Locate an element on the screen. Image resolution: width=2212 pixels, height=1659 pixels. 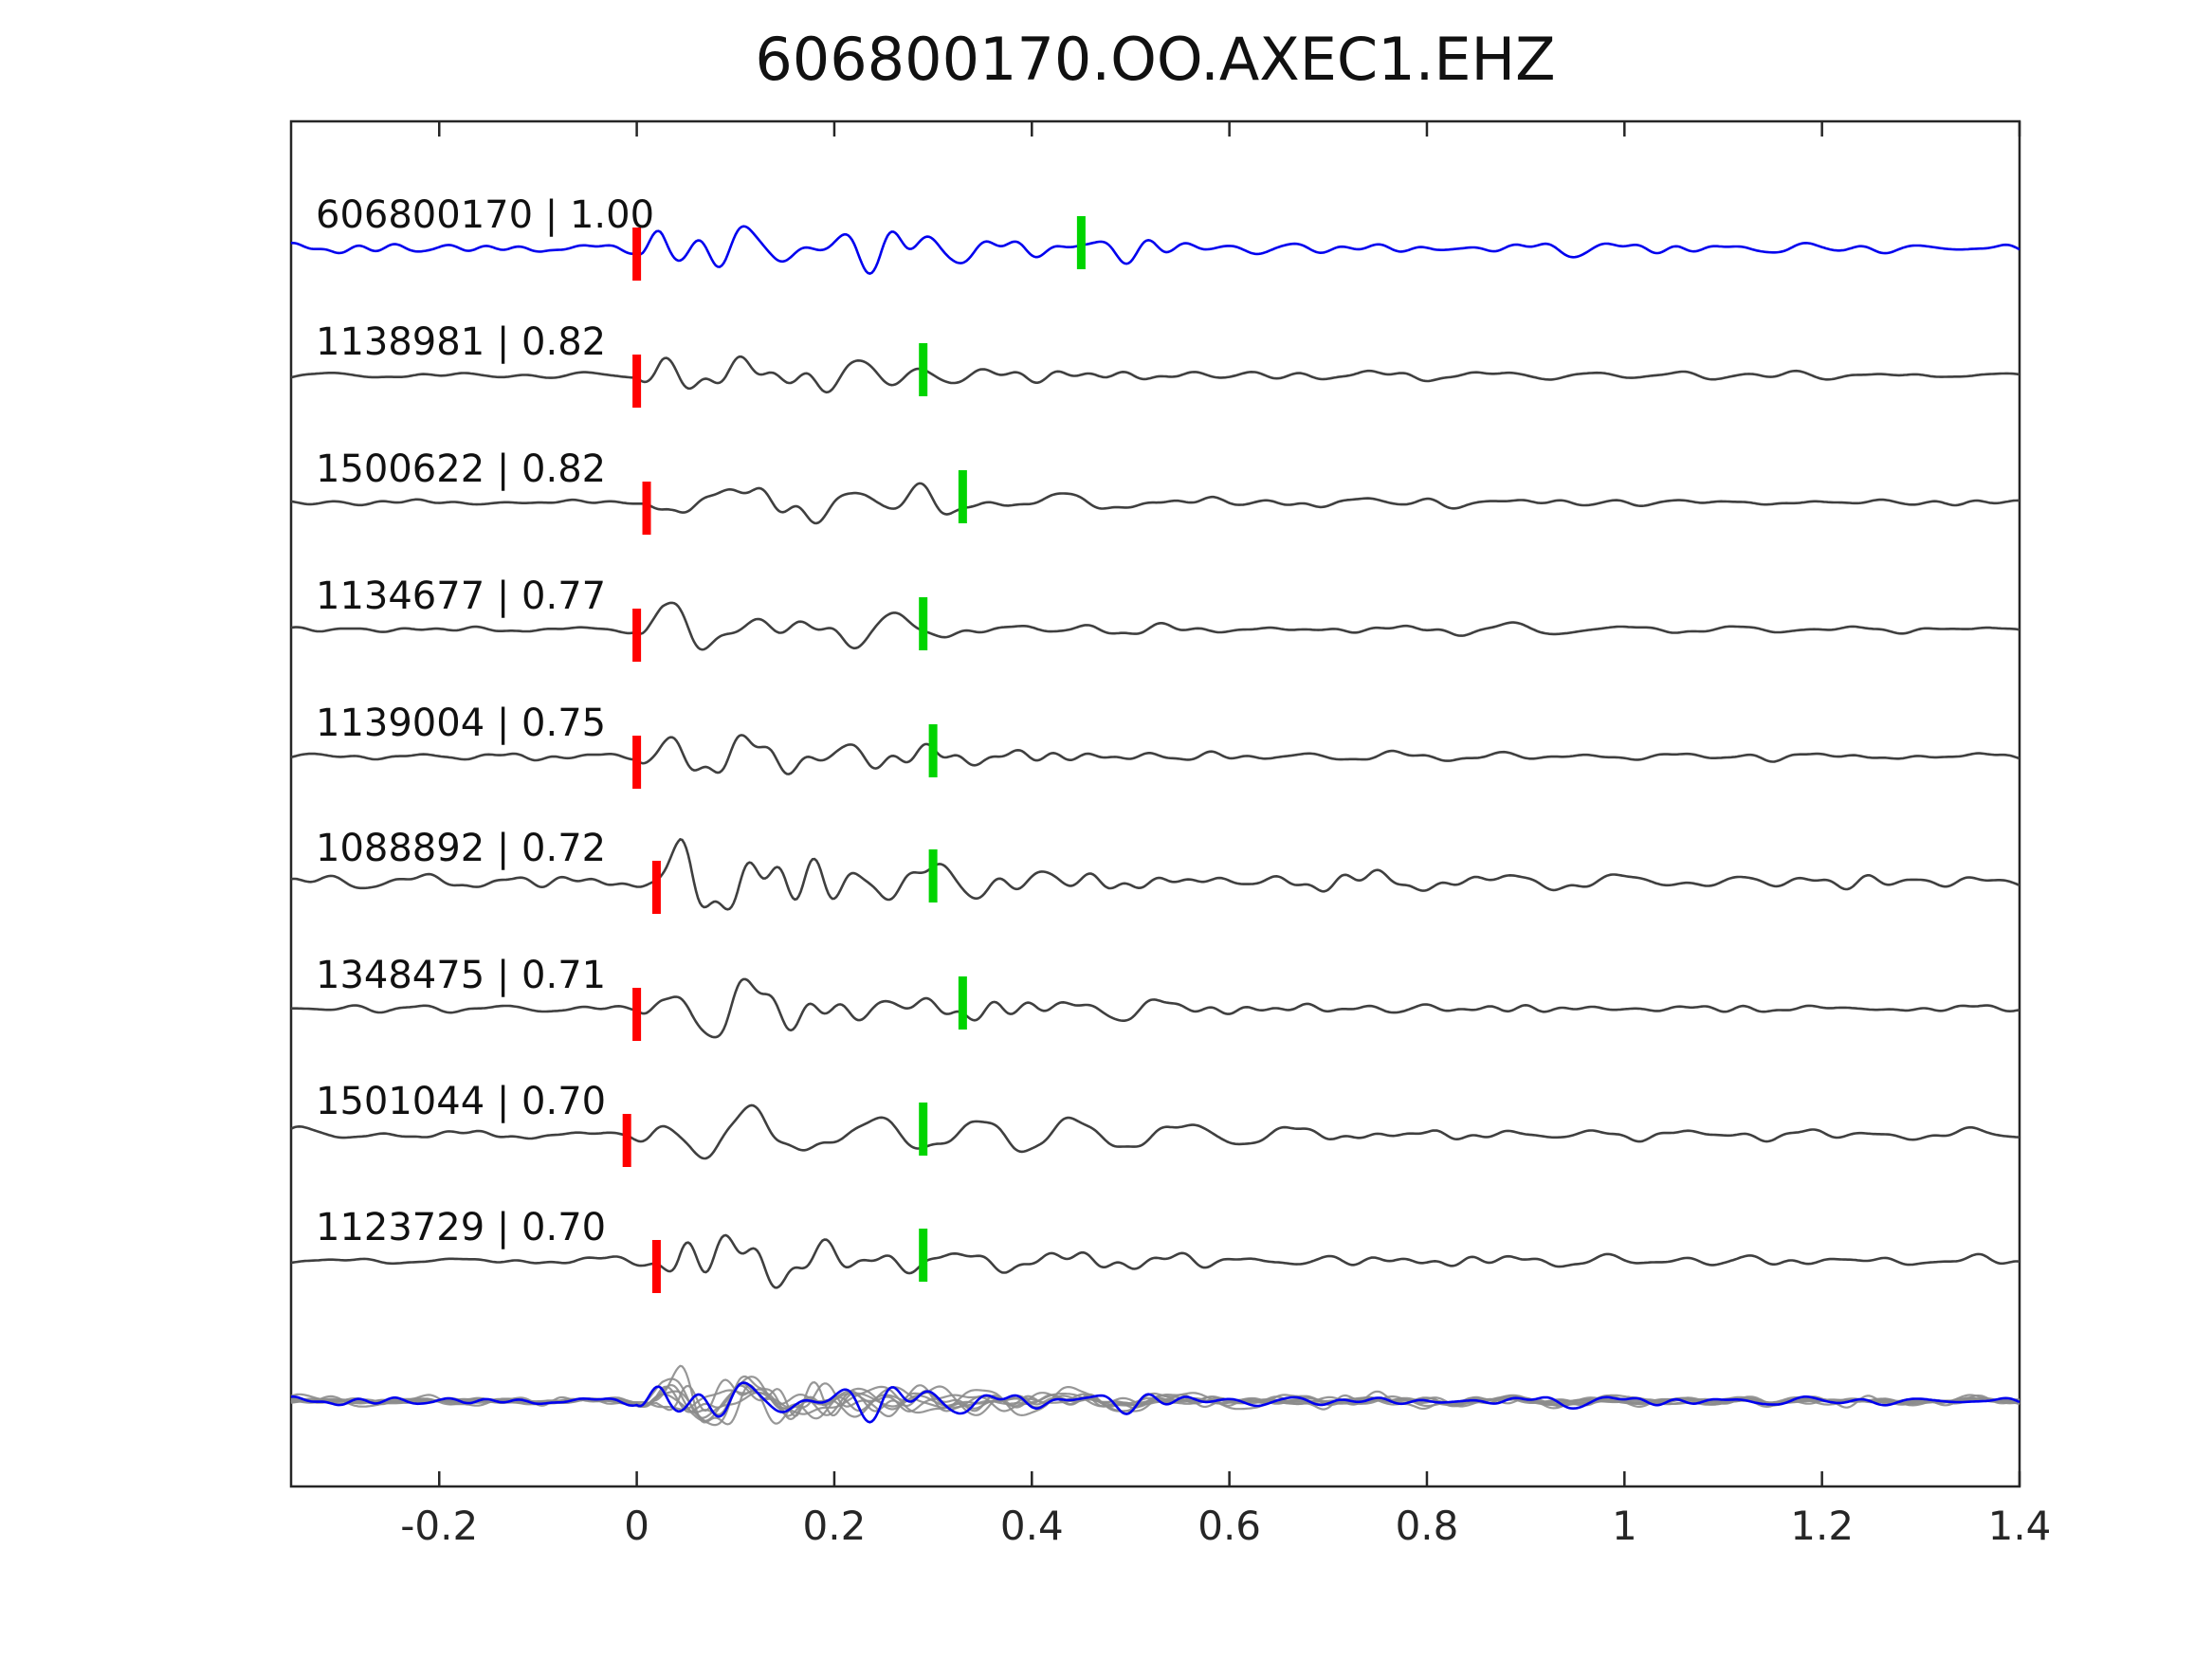
x-tick-label: 0.2 is located at coordinates (835, 1526).